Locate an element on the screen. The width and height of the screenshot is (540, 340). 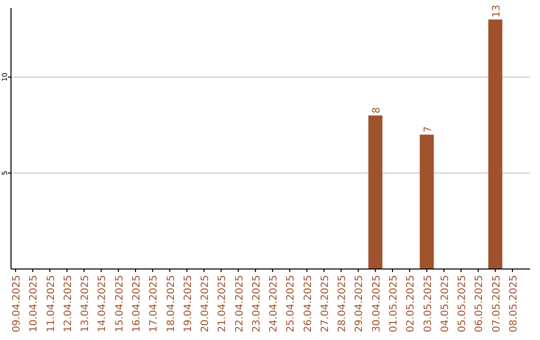
x-tick-label: 25.04.2025 is located at coordinates (291, 303).